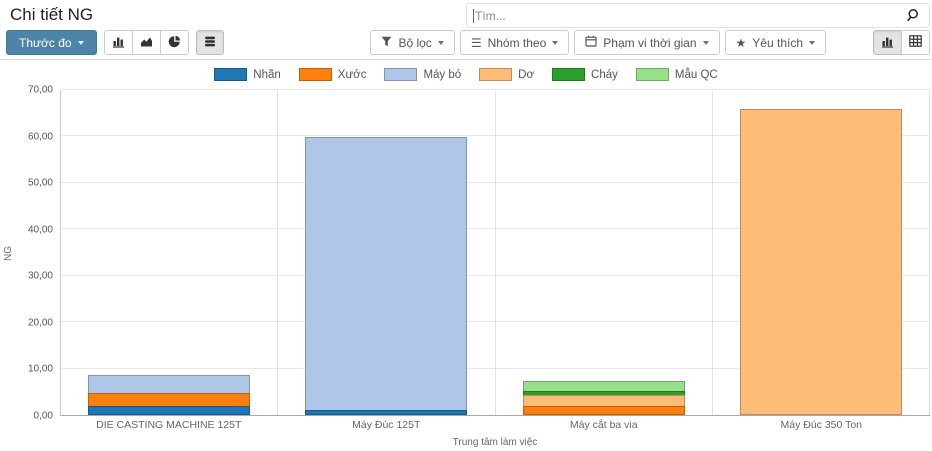  I want to click on pie-chart-icon, so click(174, 43).